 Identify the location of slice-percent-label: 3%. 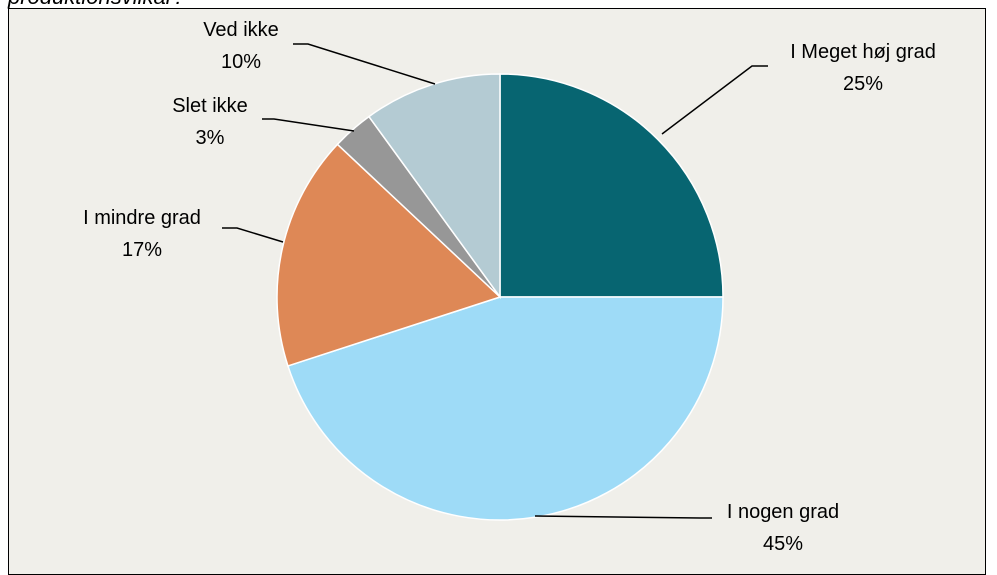
(210, 138).